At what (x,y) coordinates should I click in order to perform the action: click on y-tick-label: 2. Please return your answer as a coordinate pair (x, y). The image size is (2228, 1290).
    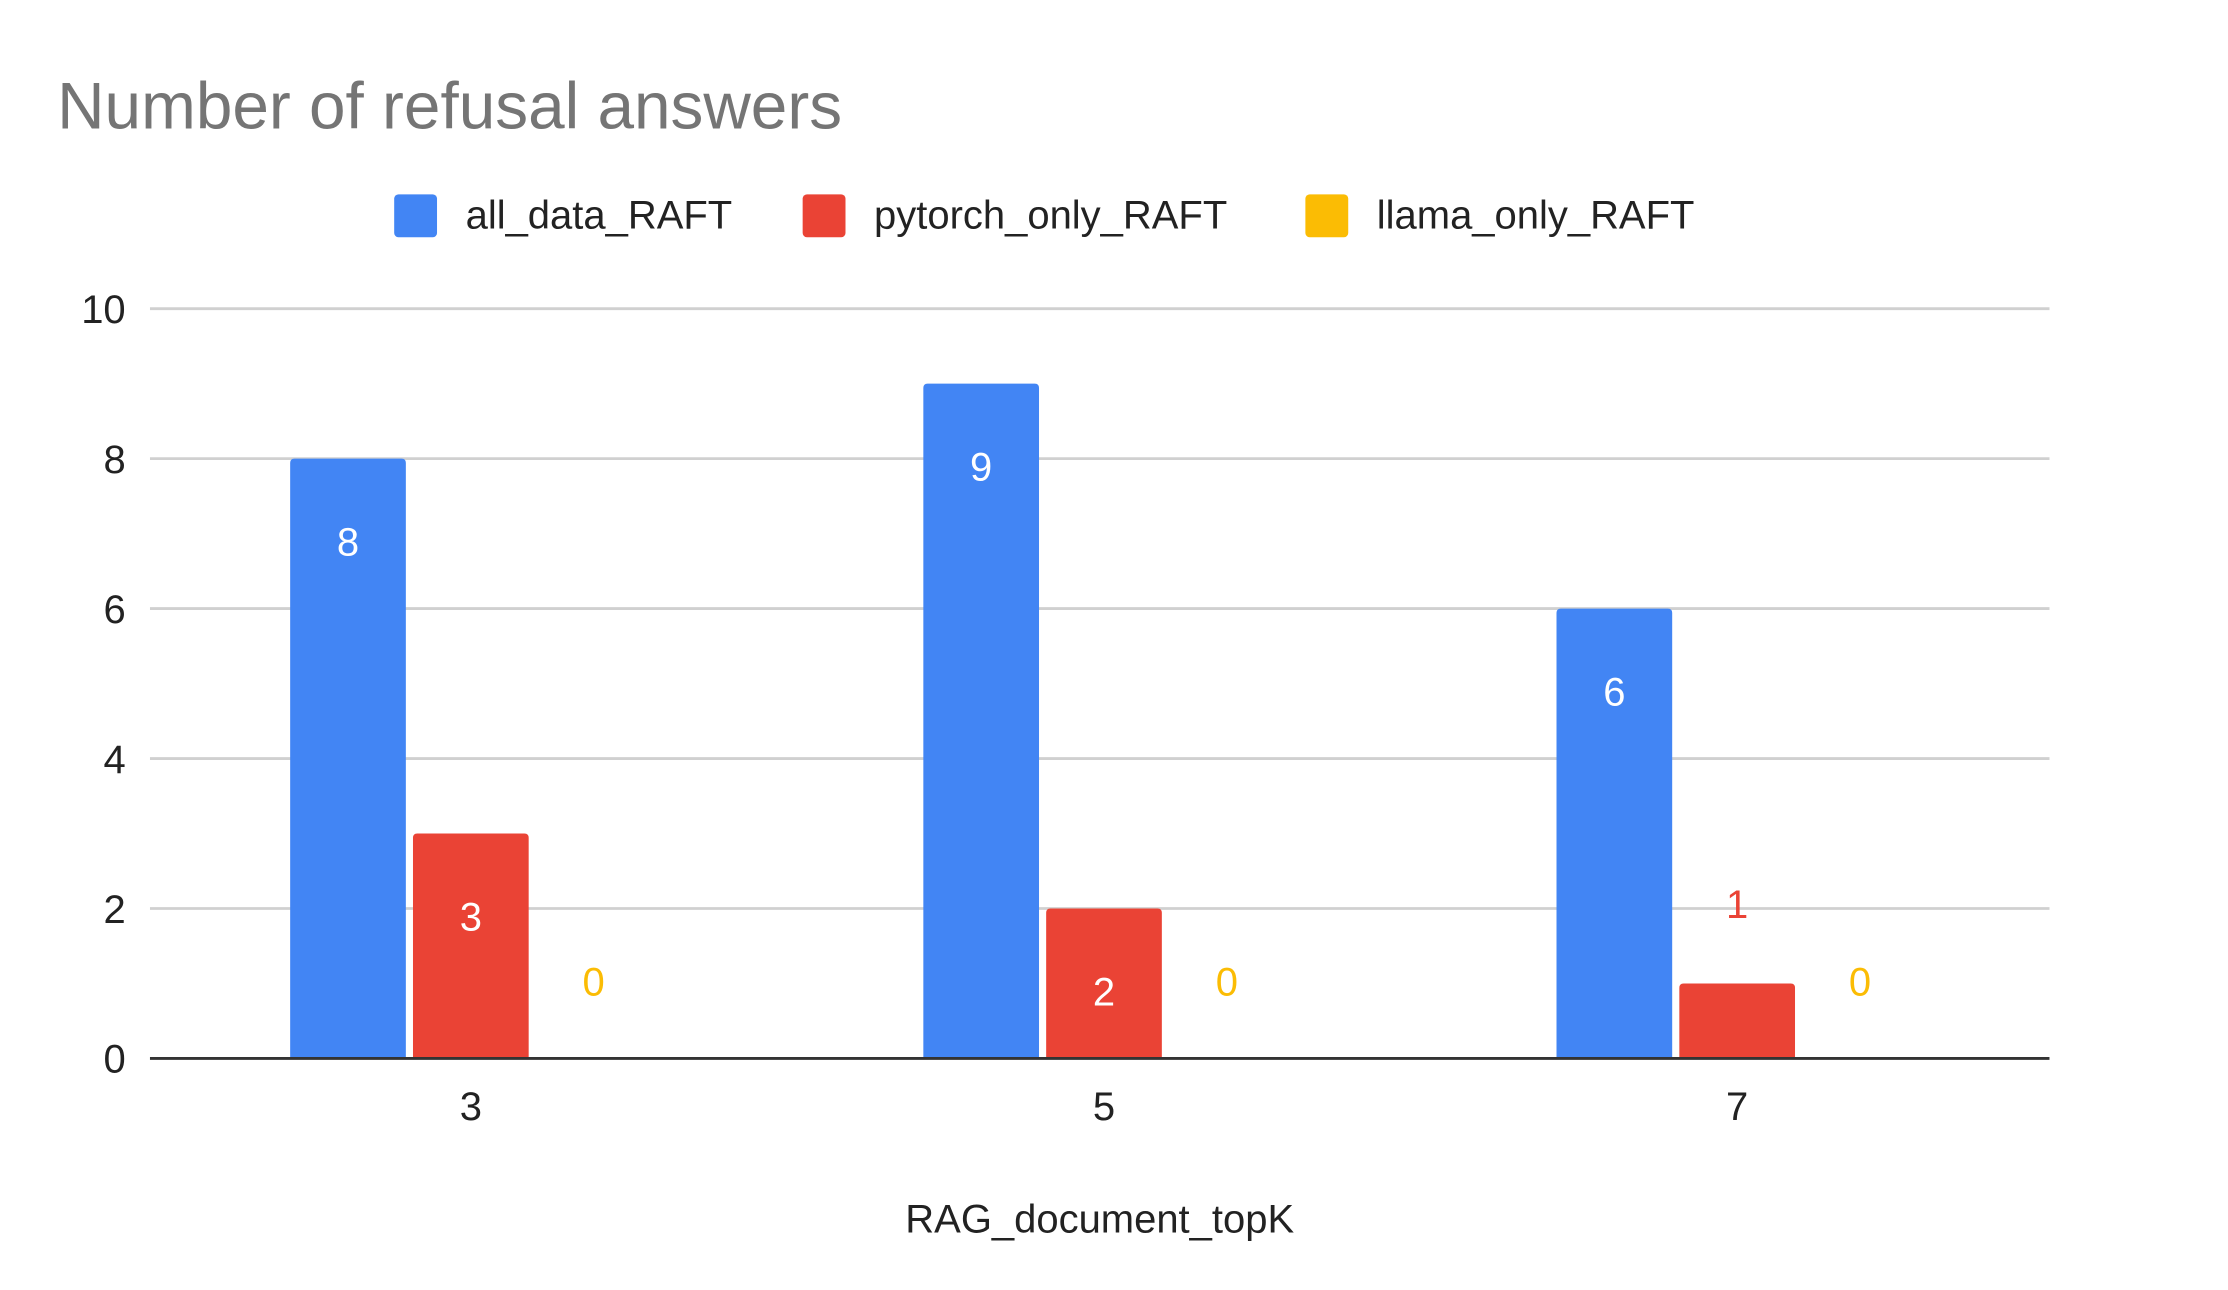
    Looking at the image, I should click on (114, 910).